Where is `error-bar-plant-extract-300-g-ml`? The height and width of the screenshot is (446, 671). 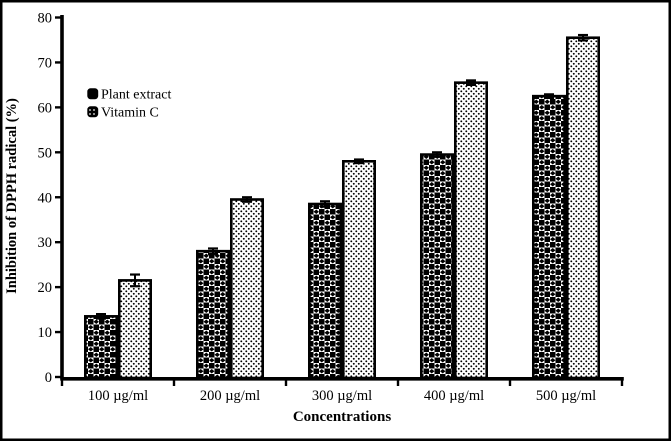
error-bar-plant-extract-300-g-ml is located at coordinates (325, 204).